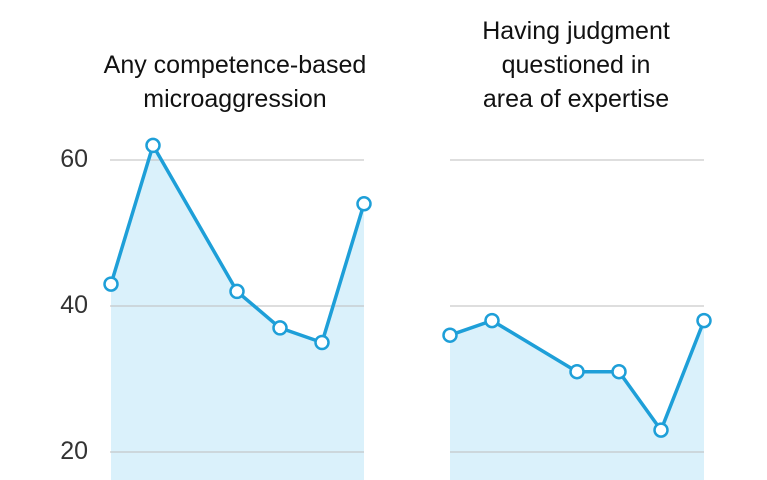 The image size is (767, 480). Describe the element at coordinates (74, 305) in the screenshot. I see `y-tick-label-40: 40` at that location.